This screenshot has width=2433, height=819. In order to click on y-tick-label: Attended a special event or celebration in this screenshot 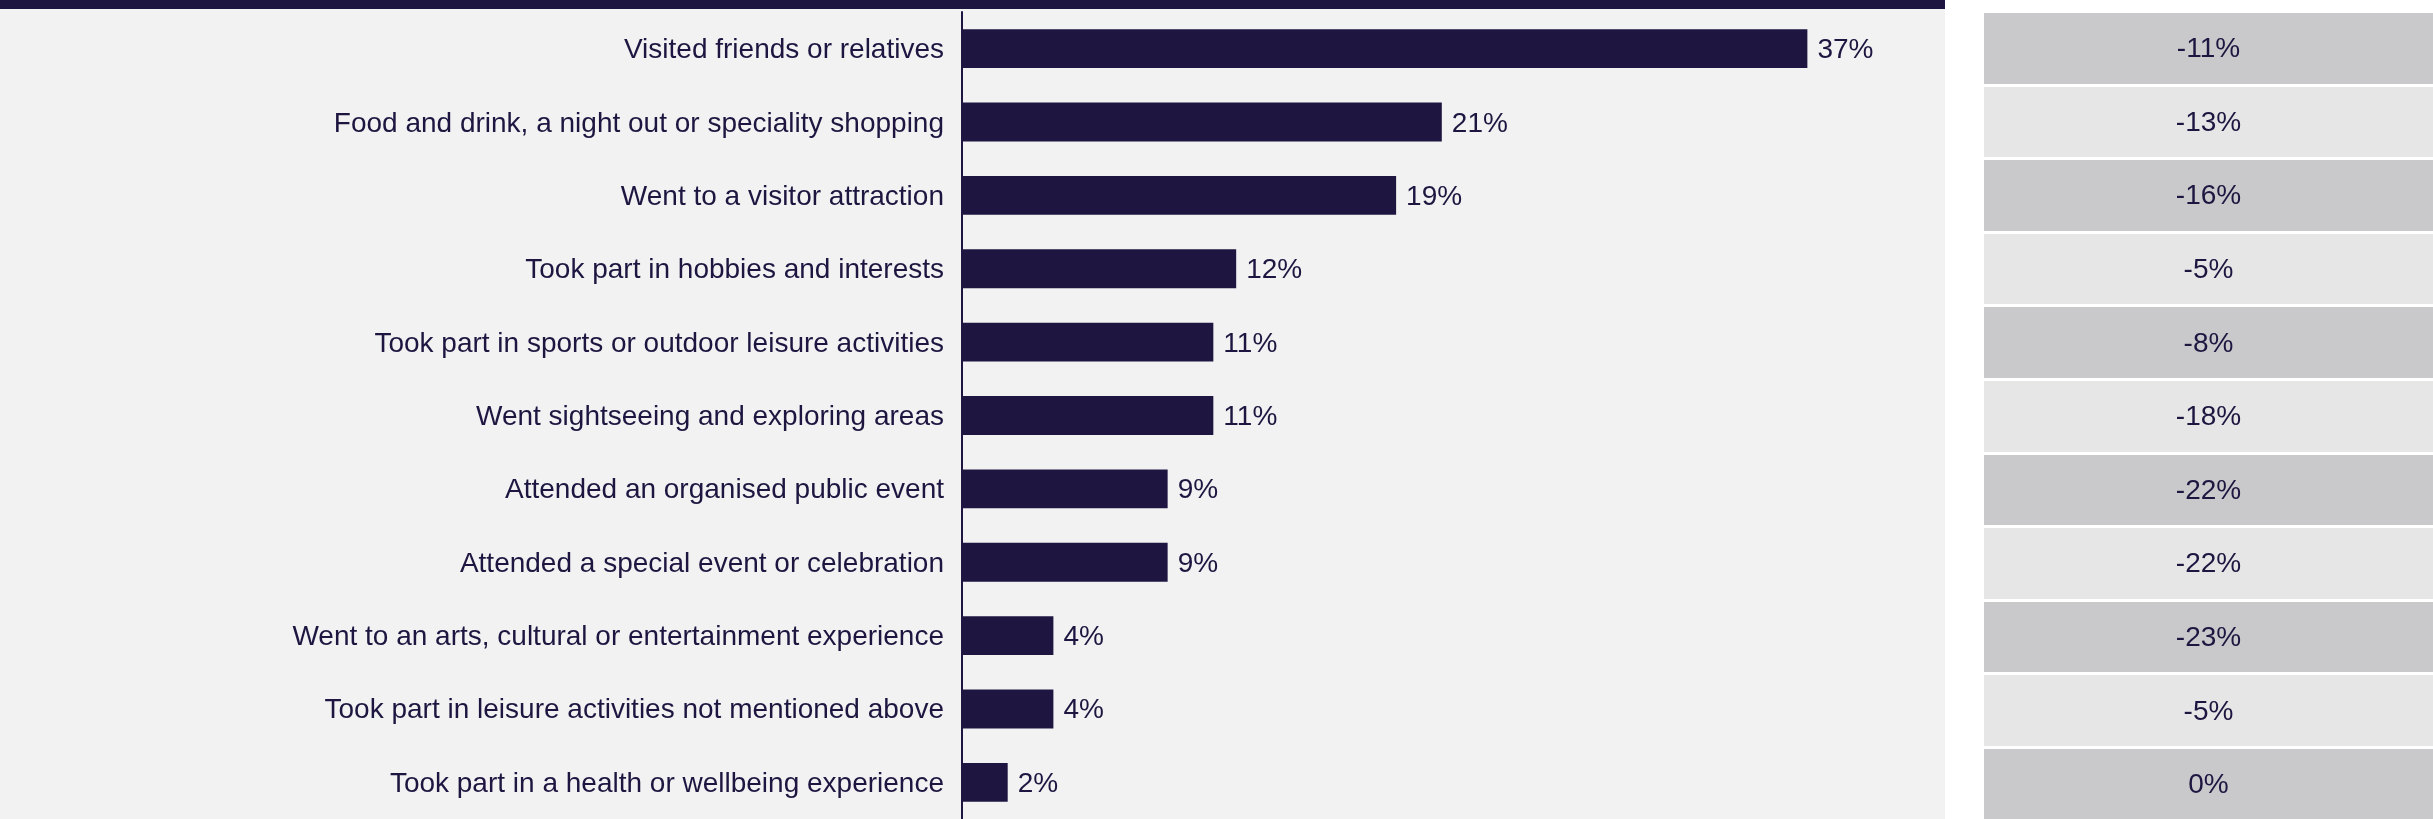, I will do `click(701, 562)`.